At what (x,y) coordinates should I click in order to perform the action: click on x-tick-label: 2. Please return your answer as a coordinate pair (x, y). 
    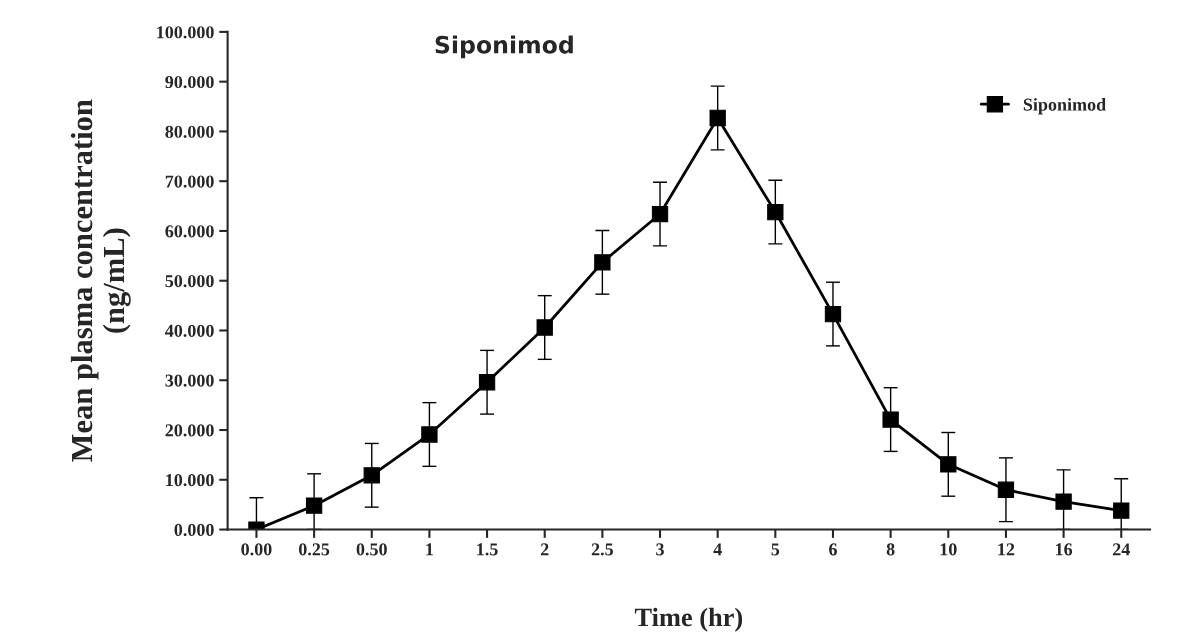
    Looking at the image, I should click on (544, 549).